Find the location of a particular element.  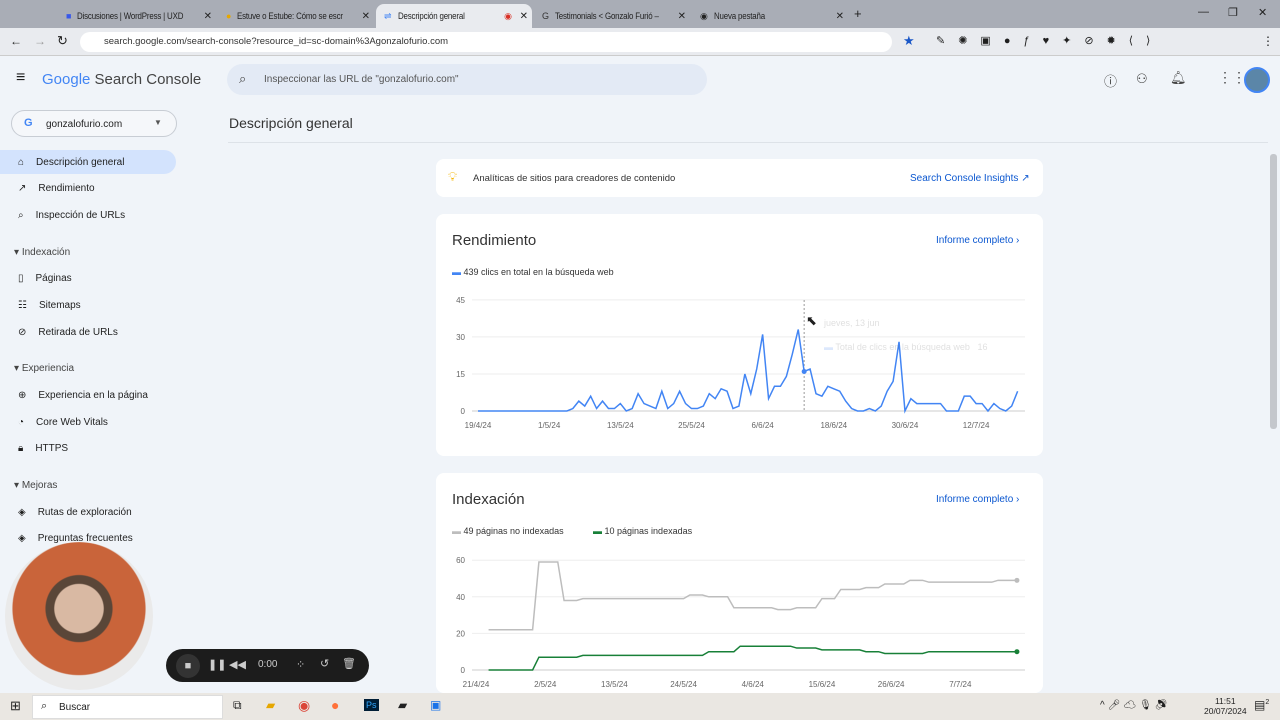

legend-indexed: ▬ 10 páginas indexadas is located at coordinates (643, 531).